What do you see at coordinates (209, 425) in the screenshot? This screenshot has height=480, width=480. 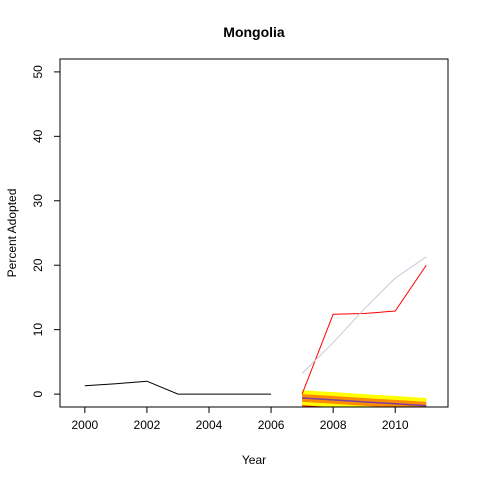 I see `x-tick-label: 2004` at bounding box center [209, 425].